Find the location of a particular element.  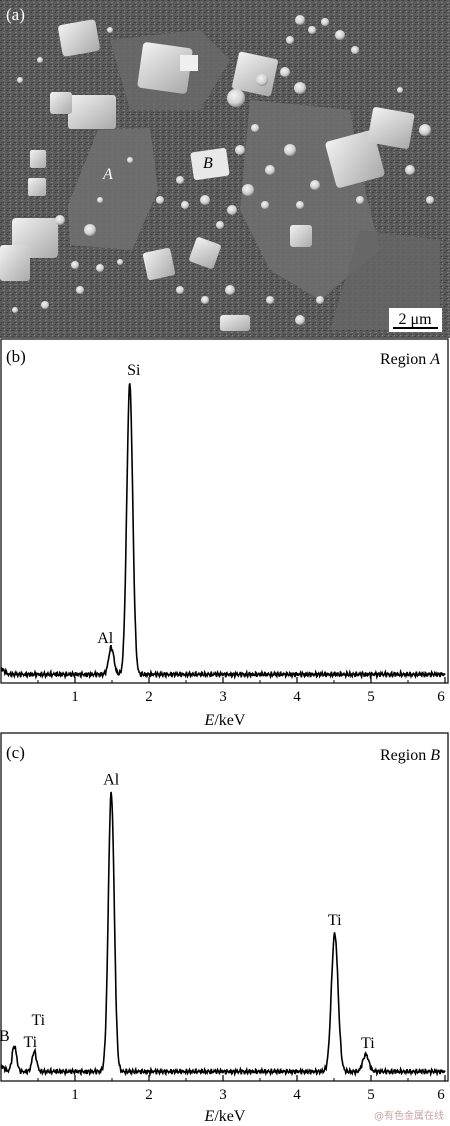

panel-c-region-title: Region B is located at coordinates (410, 755).